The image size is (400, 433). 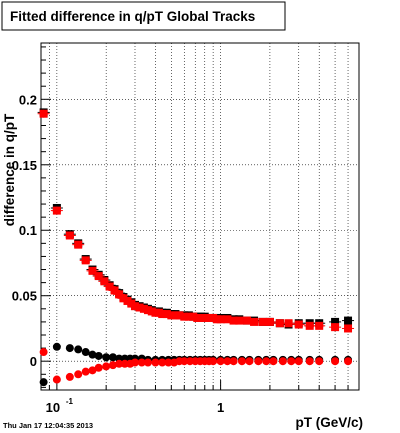 I want to click on chart-title: Fitted difference in q/pT Global Tracks, so click(x=132, y=16).